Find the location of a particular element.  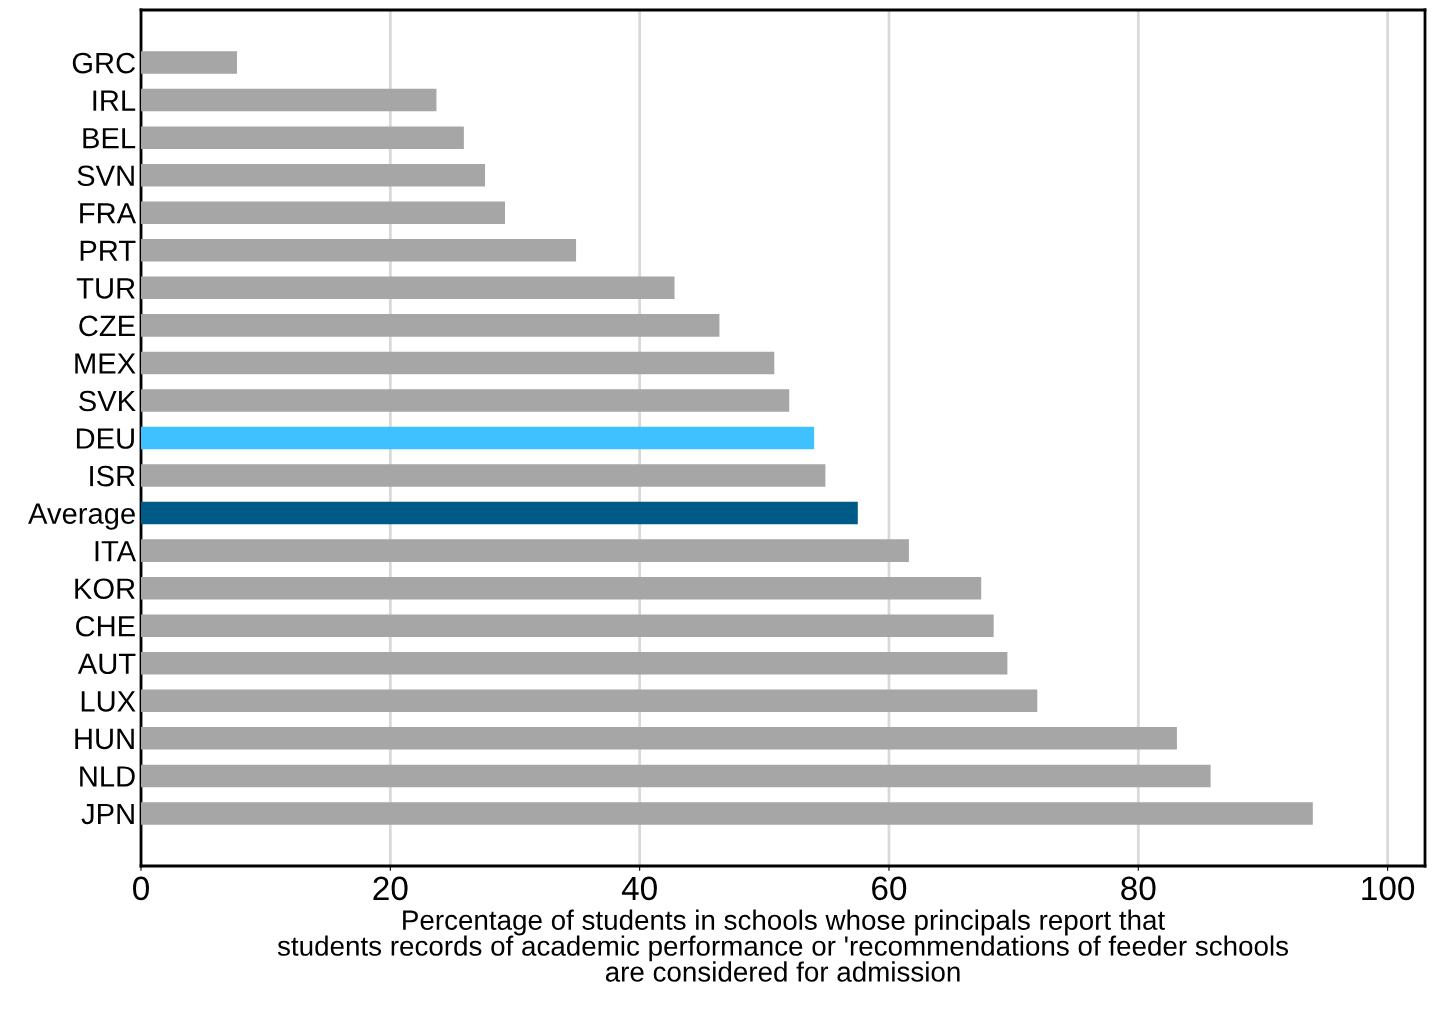

x-tick-label: 60 is located at coordinates (889, 888).